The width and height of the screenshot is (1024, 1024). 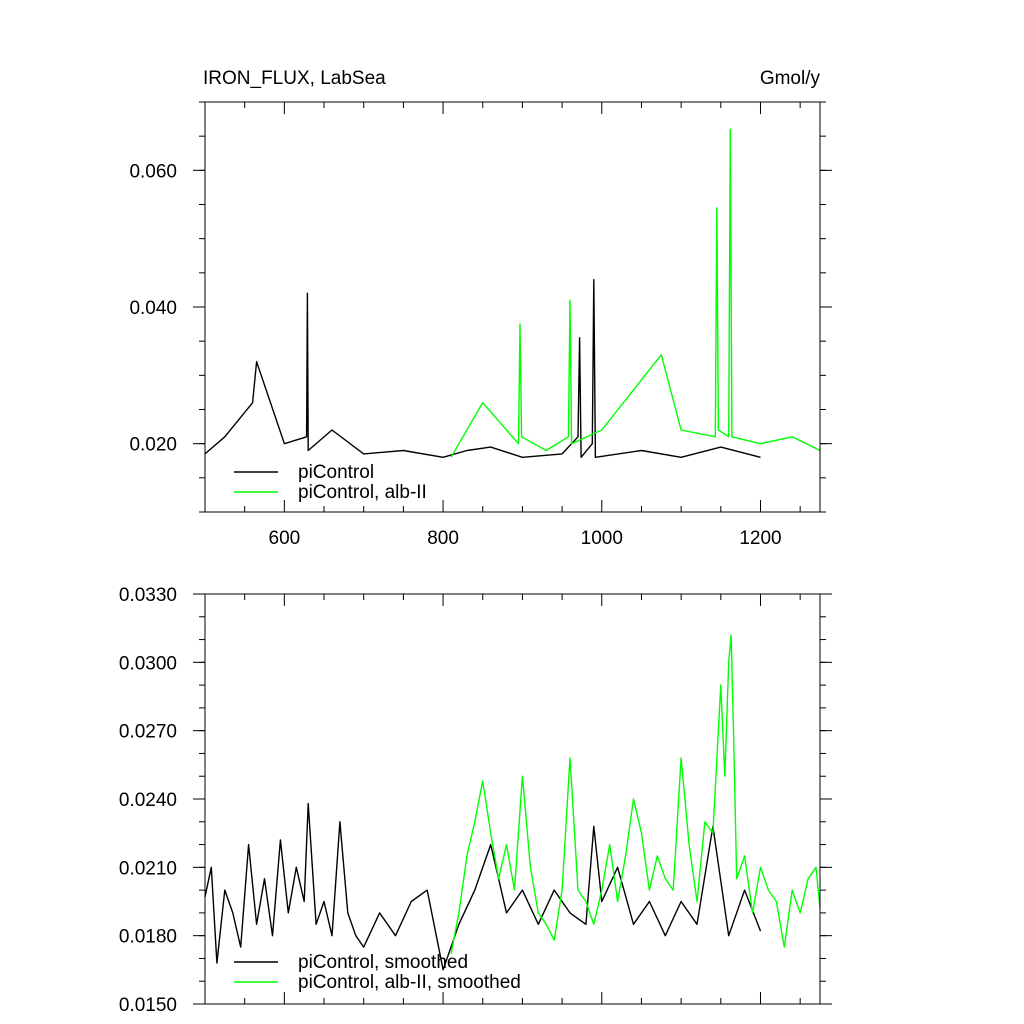 What do you see at coordinates (148, 732) in the screenshot?
I see `y-tick-label: 0.0270` at bounding box center [148, 732].